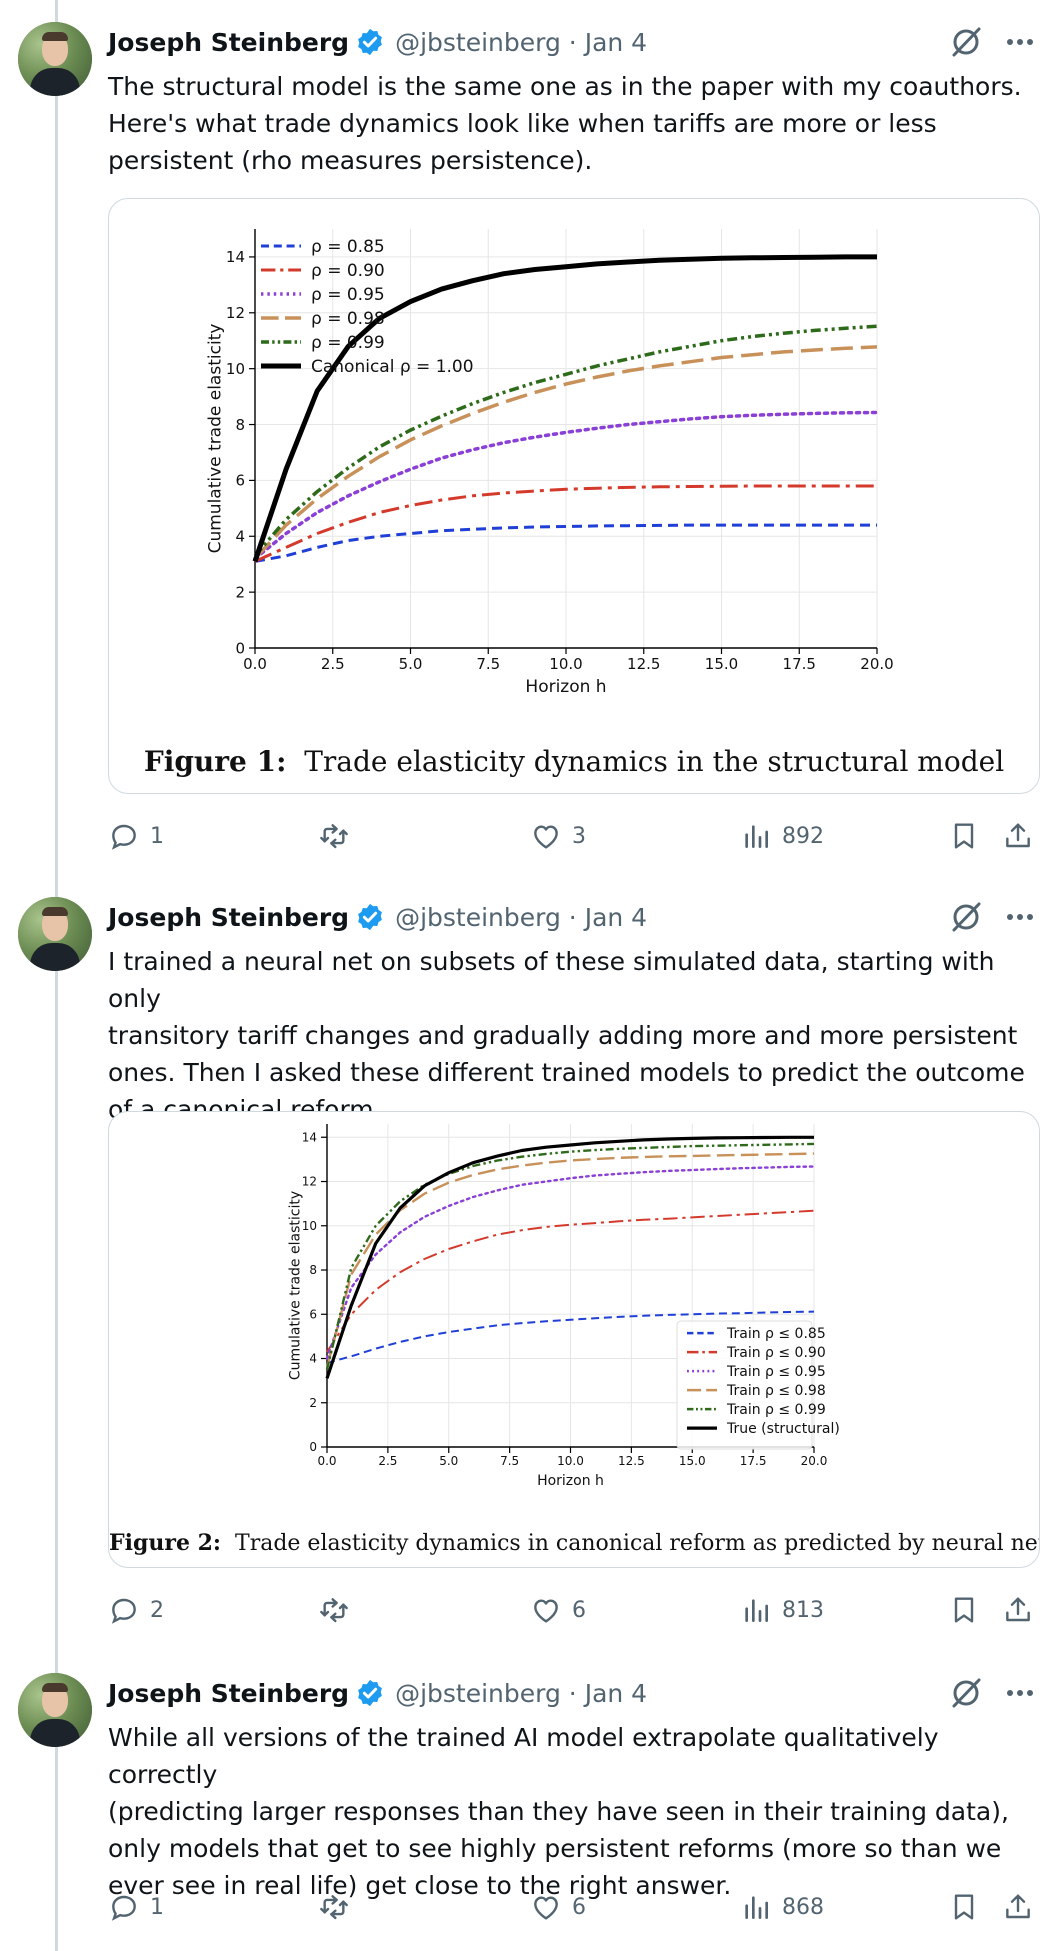 This screenshot has height=1951, width=1056. I want to click on legend-entry: ρ = 0.90, so click(348, 271).